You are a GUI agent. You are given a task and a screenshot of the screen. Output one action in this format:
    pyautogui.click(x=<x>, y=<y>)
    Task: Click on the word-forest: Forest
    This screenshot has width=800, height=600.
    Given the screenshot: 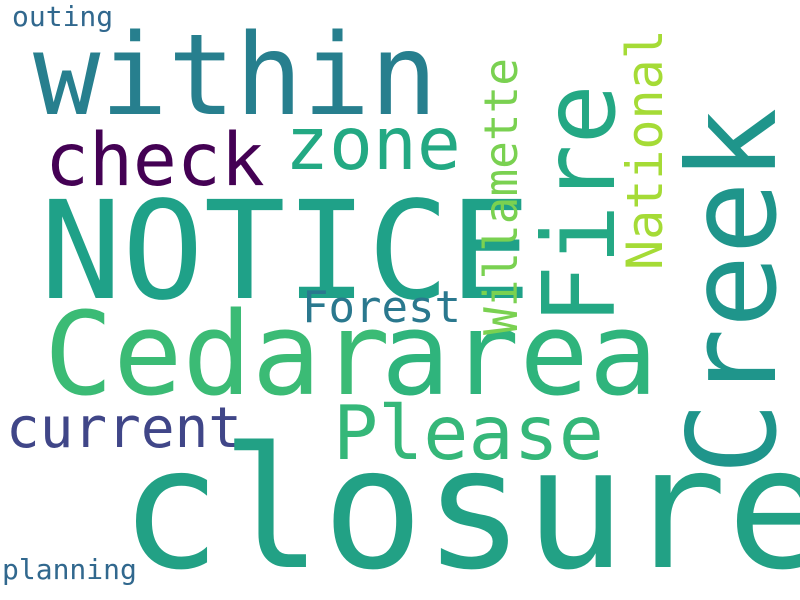 What is the action you would take?
    pyautogui.click(x=381, y=307)
    